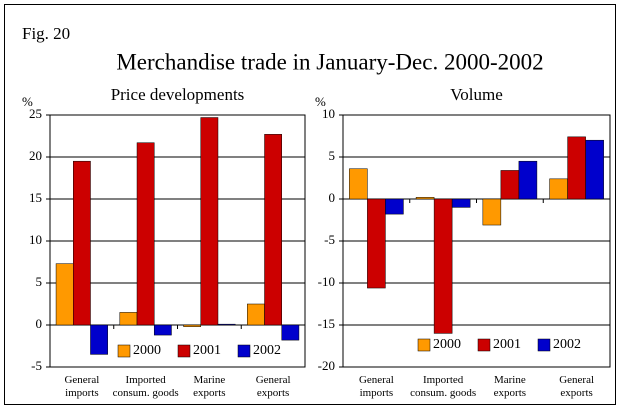 This screenshot has width=621, height=406. What do you see at coordinates (178, 94) in the screenshot?
I see `subtitle: Price developments` at bounding box center [178, 94].